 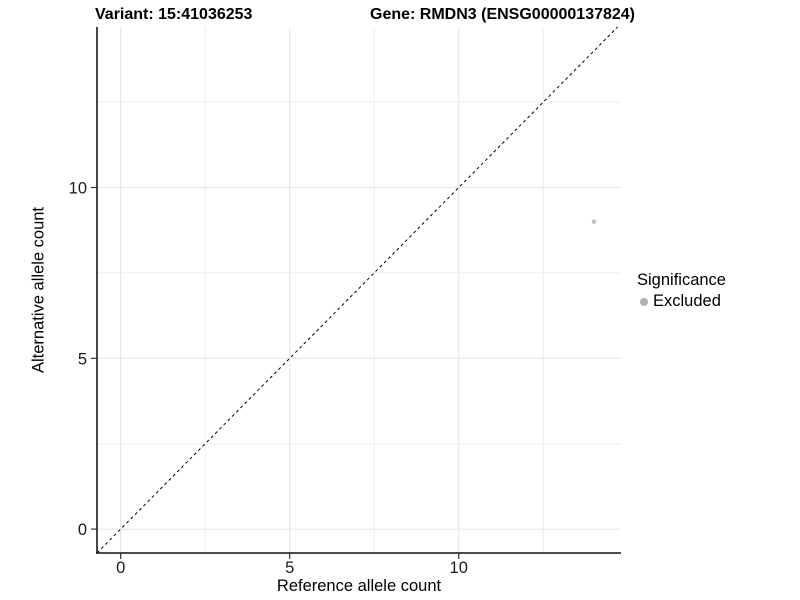 What do you see at coordinates (78, 189) in the screenshot?
I see `y-tick-label: 10` at bounding box center [78, 189].